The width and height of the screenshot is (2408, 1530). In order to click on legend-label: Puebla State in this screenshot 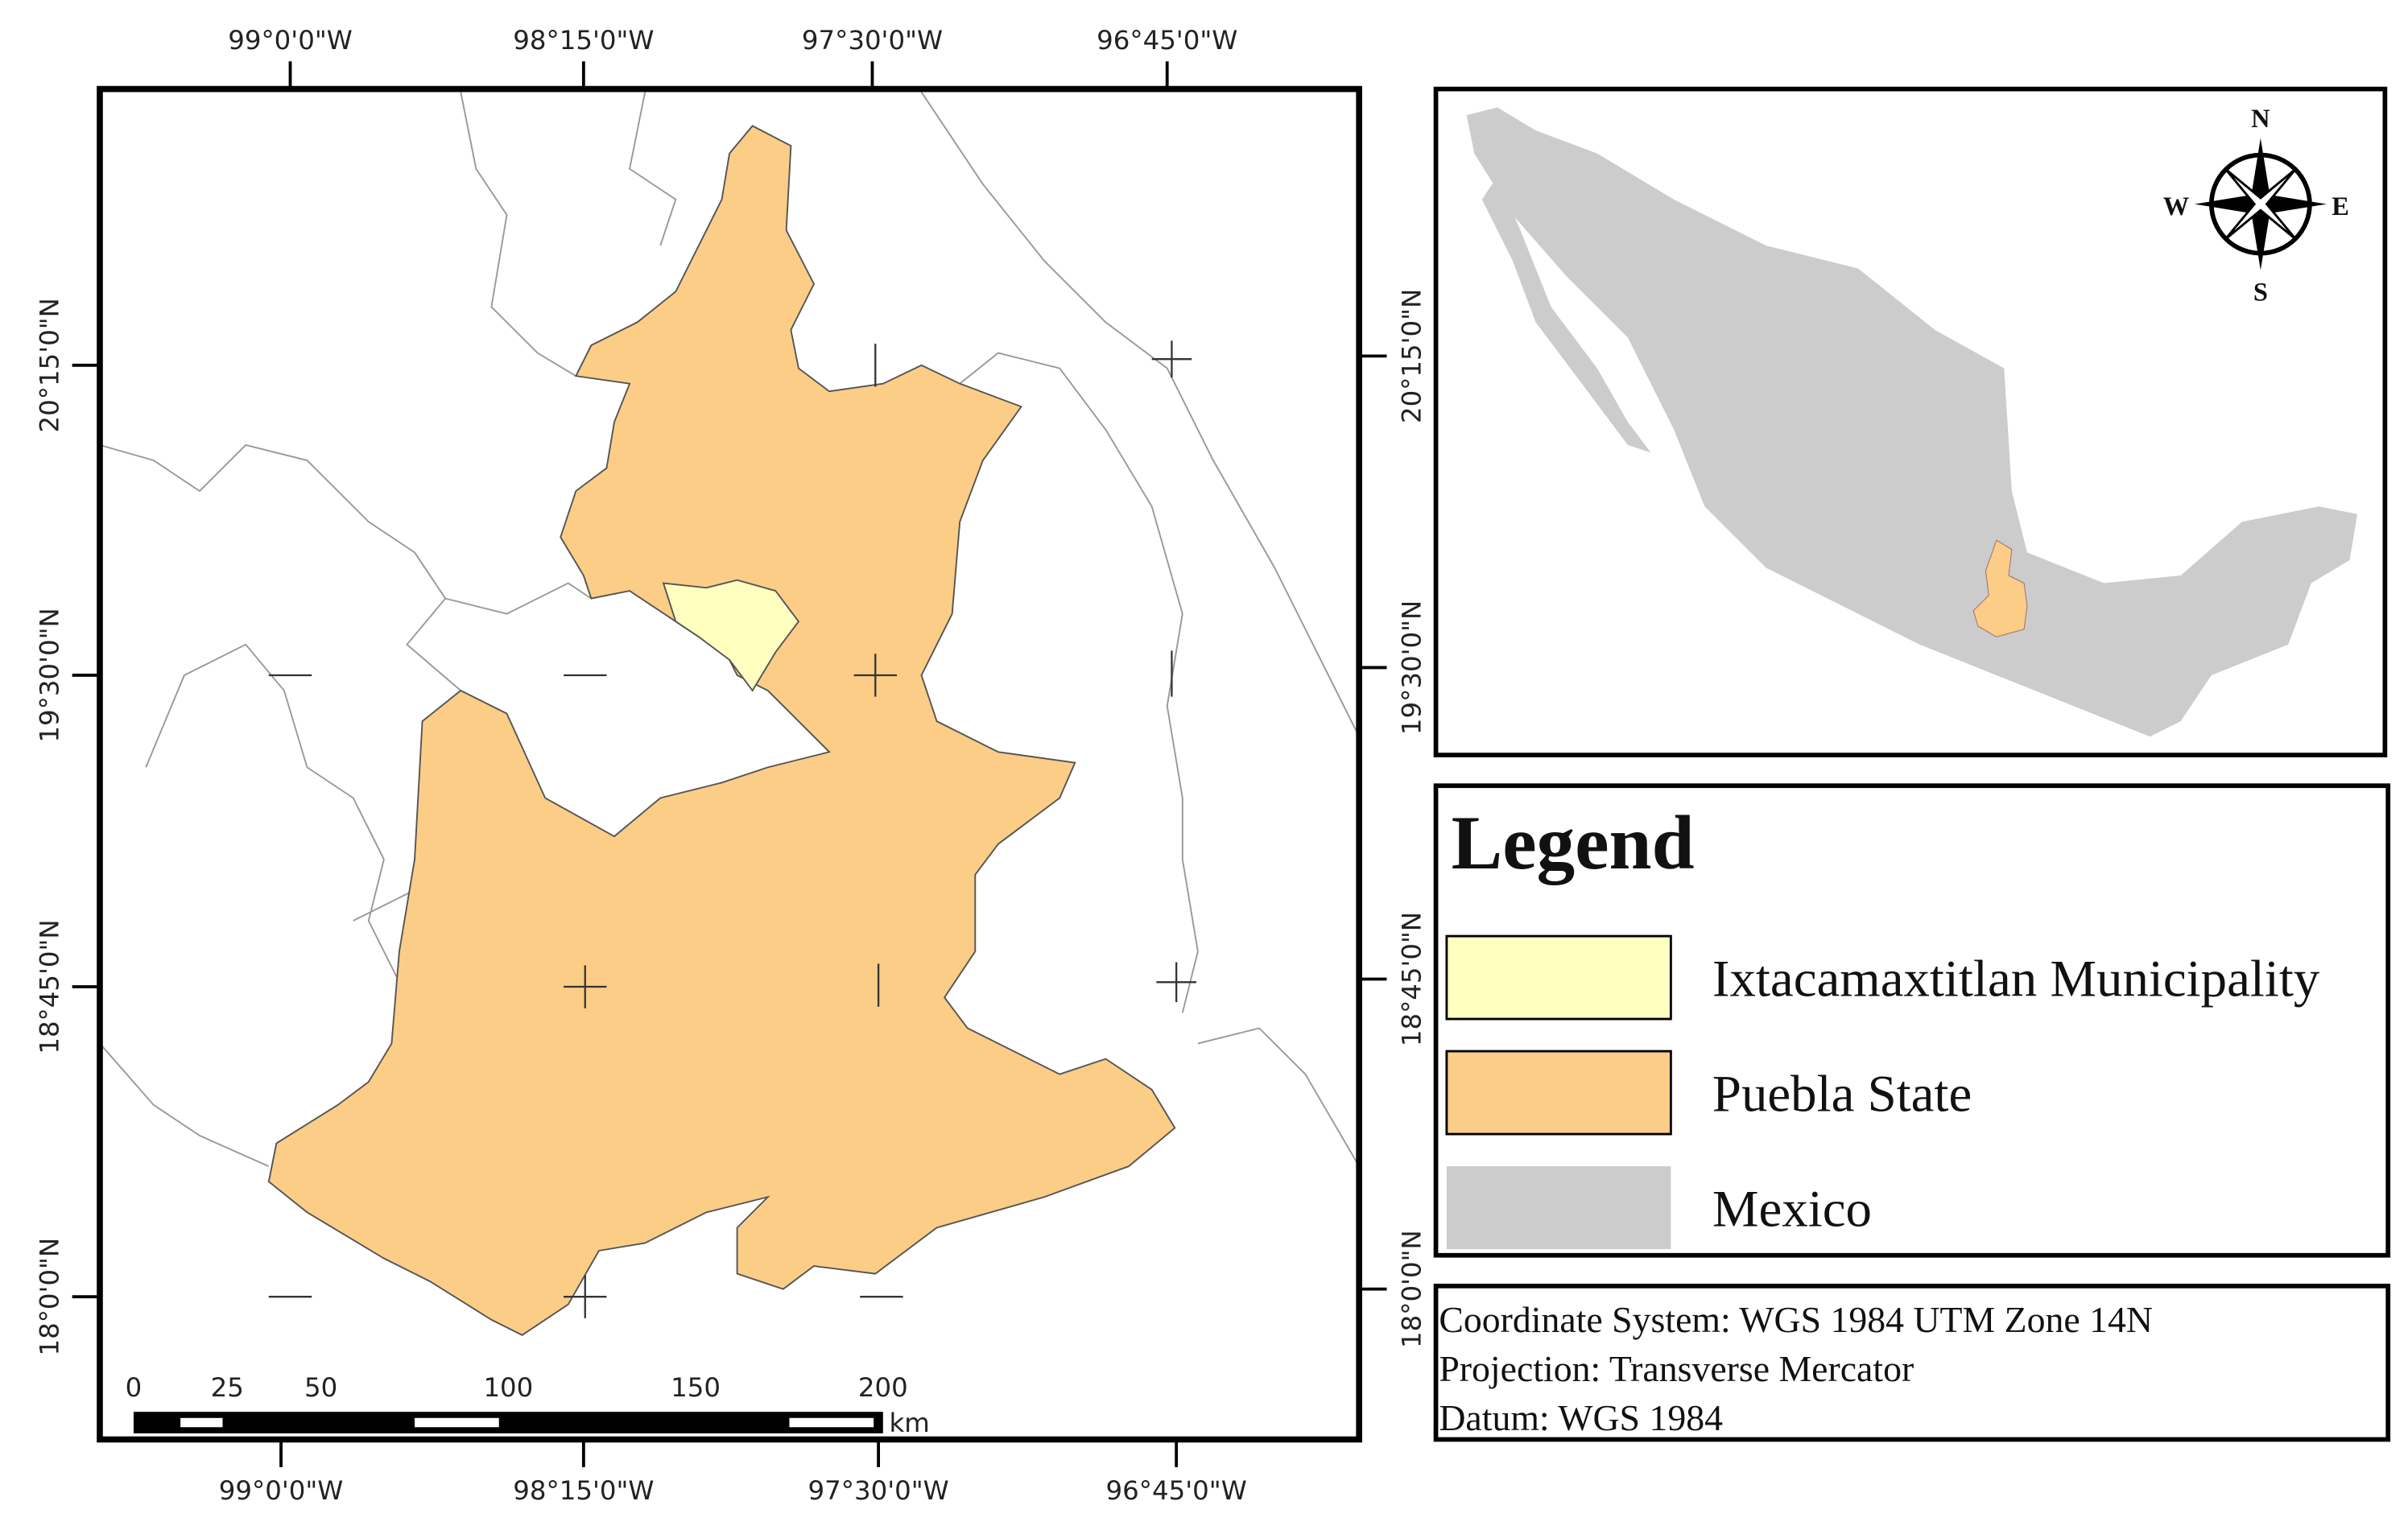, I will do `click(1842, 1094)`.